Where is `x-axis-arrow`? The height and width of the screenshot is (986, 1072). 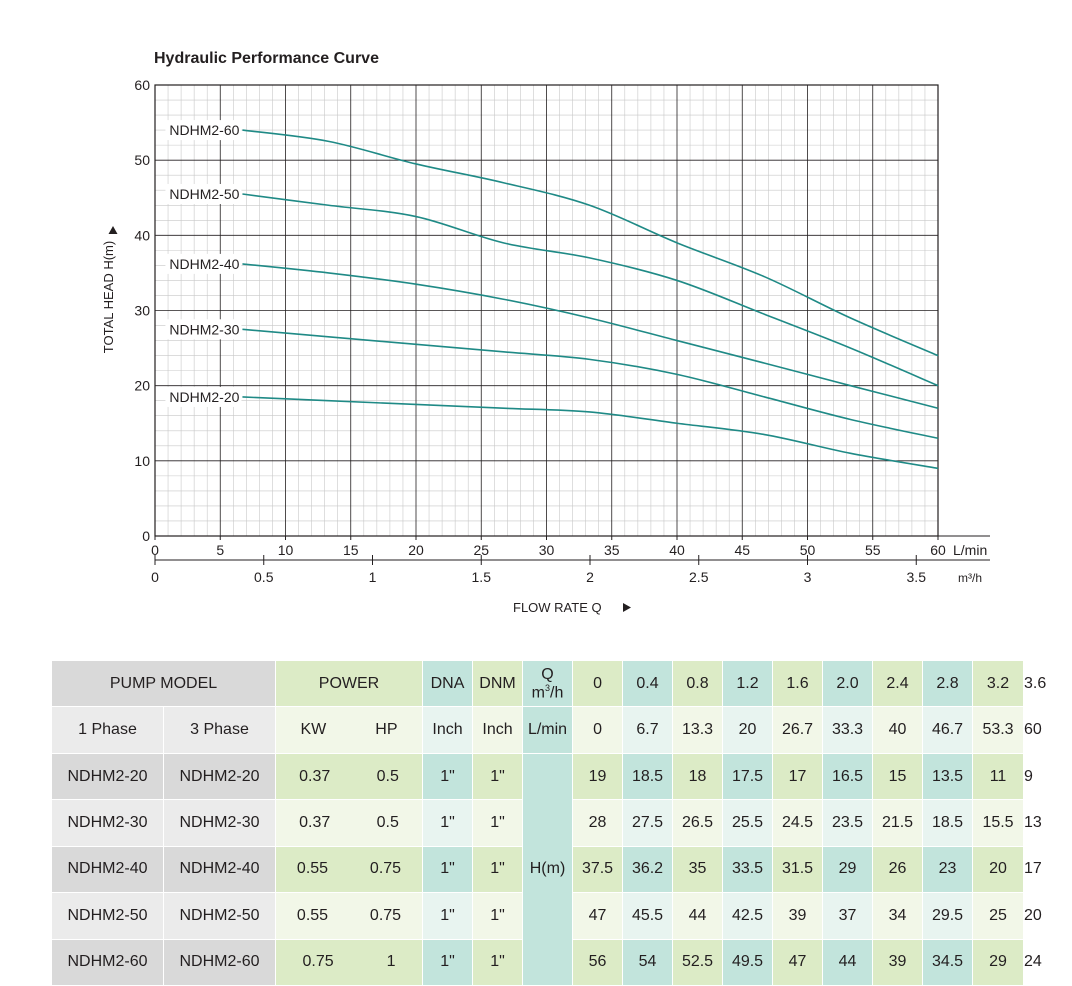
x-axis-arrow is located at coordinates (627, 607).